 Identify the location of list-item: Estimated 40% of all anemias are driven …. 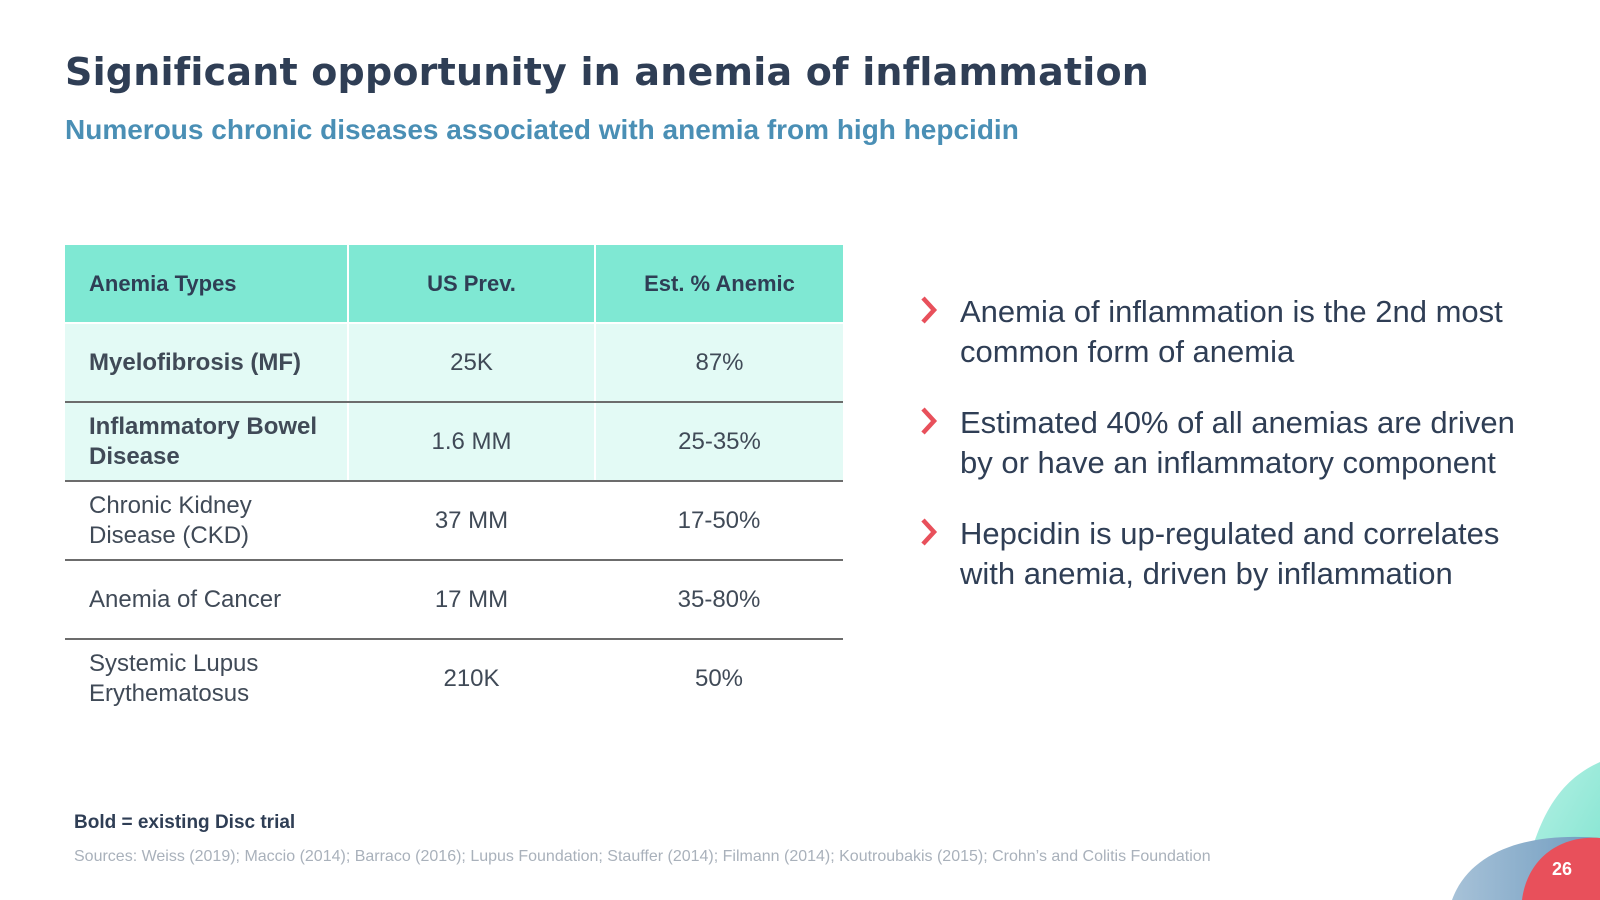
(1230, 443).